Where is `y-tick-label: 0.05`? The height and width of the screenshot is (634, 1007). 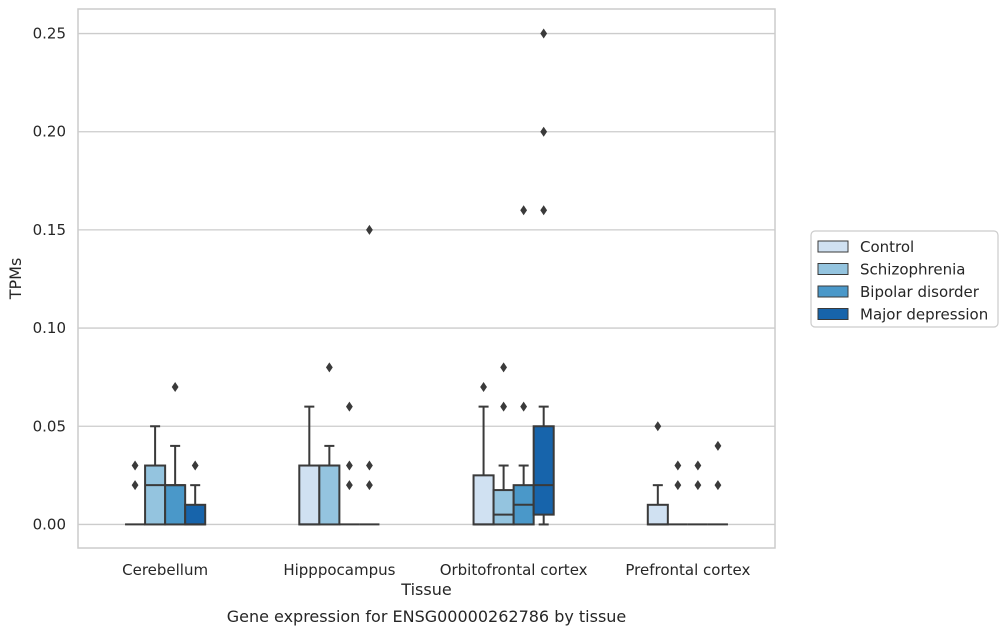
y-tick-label: 0.05 is located at coordinates (49, 426).